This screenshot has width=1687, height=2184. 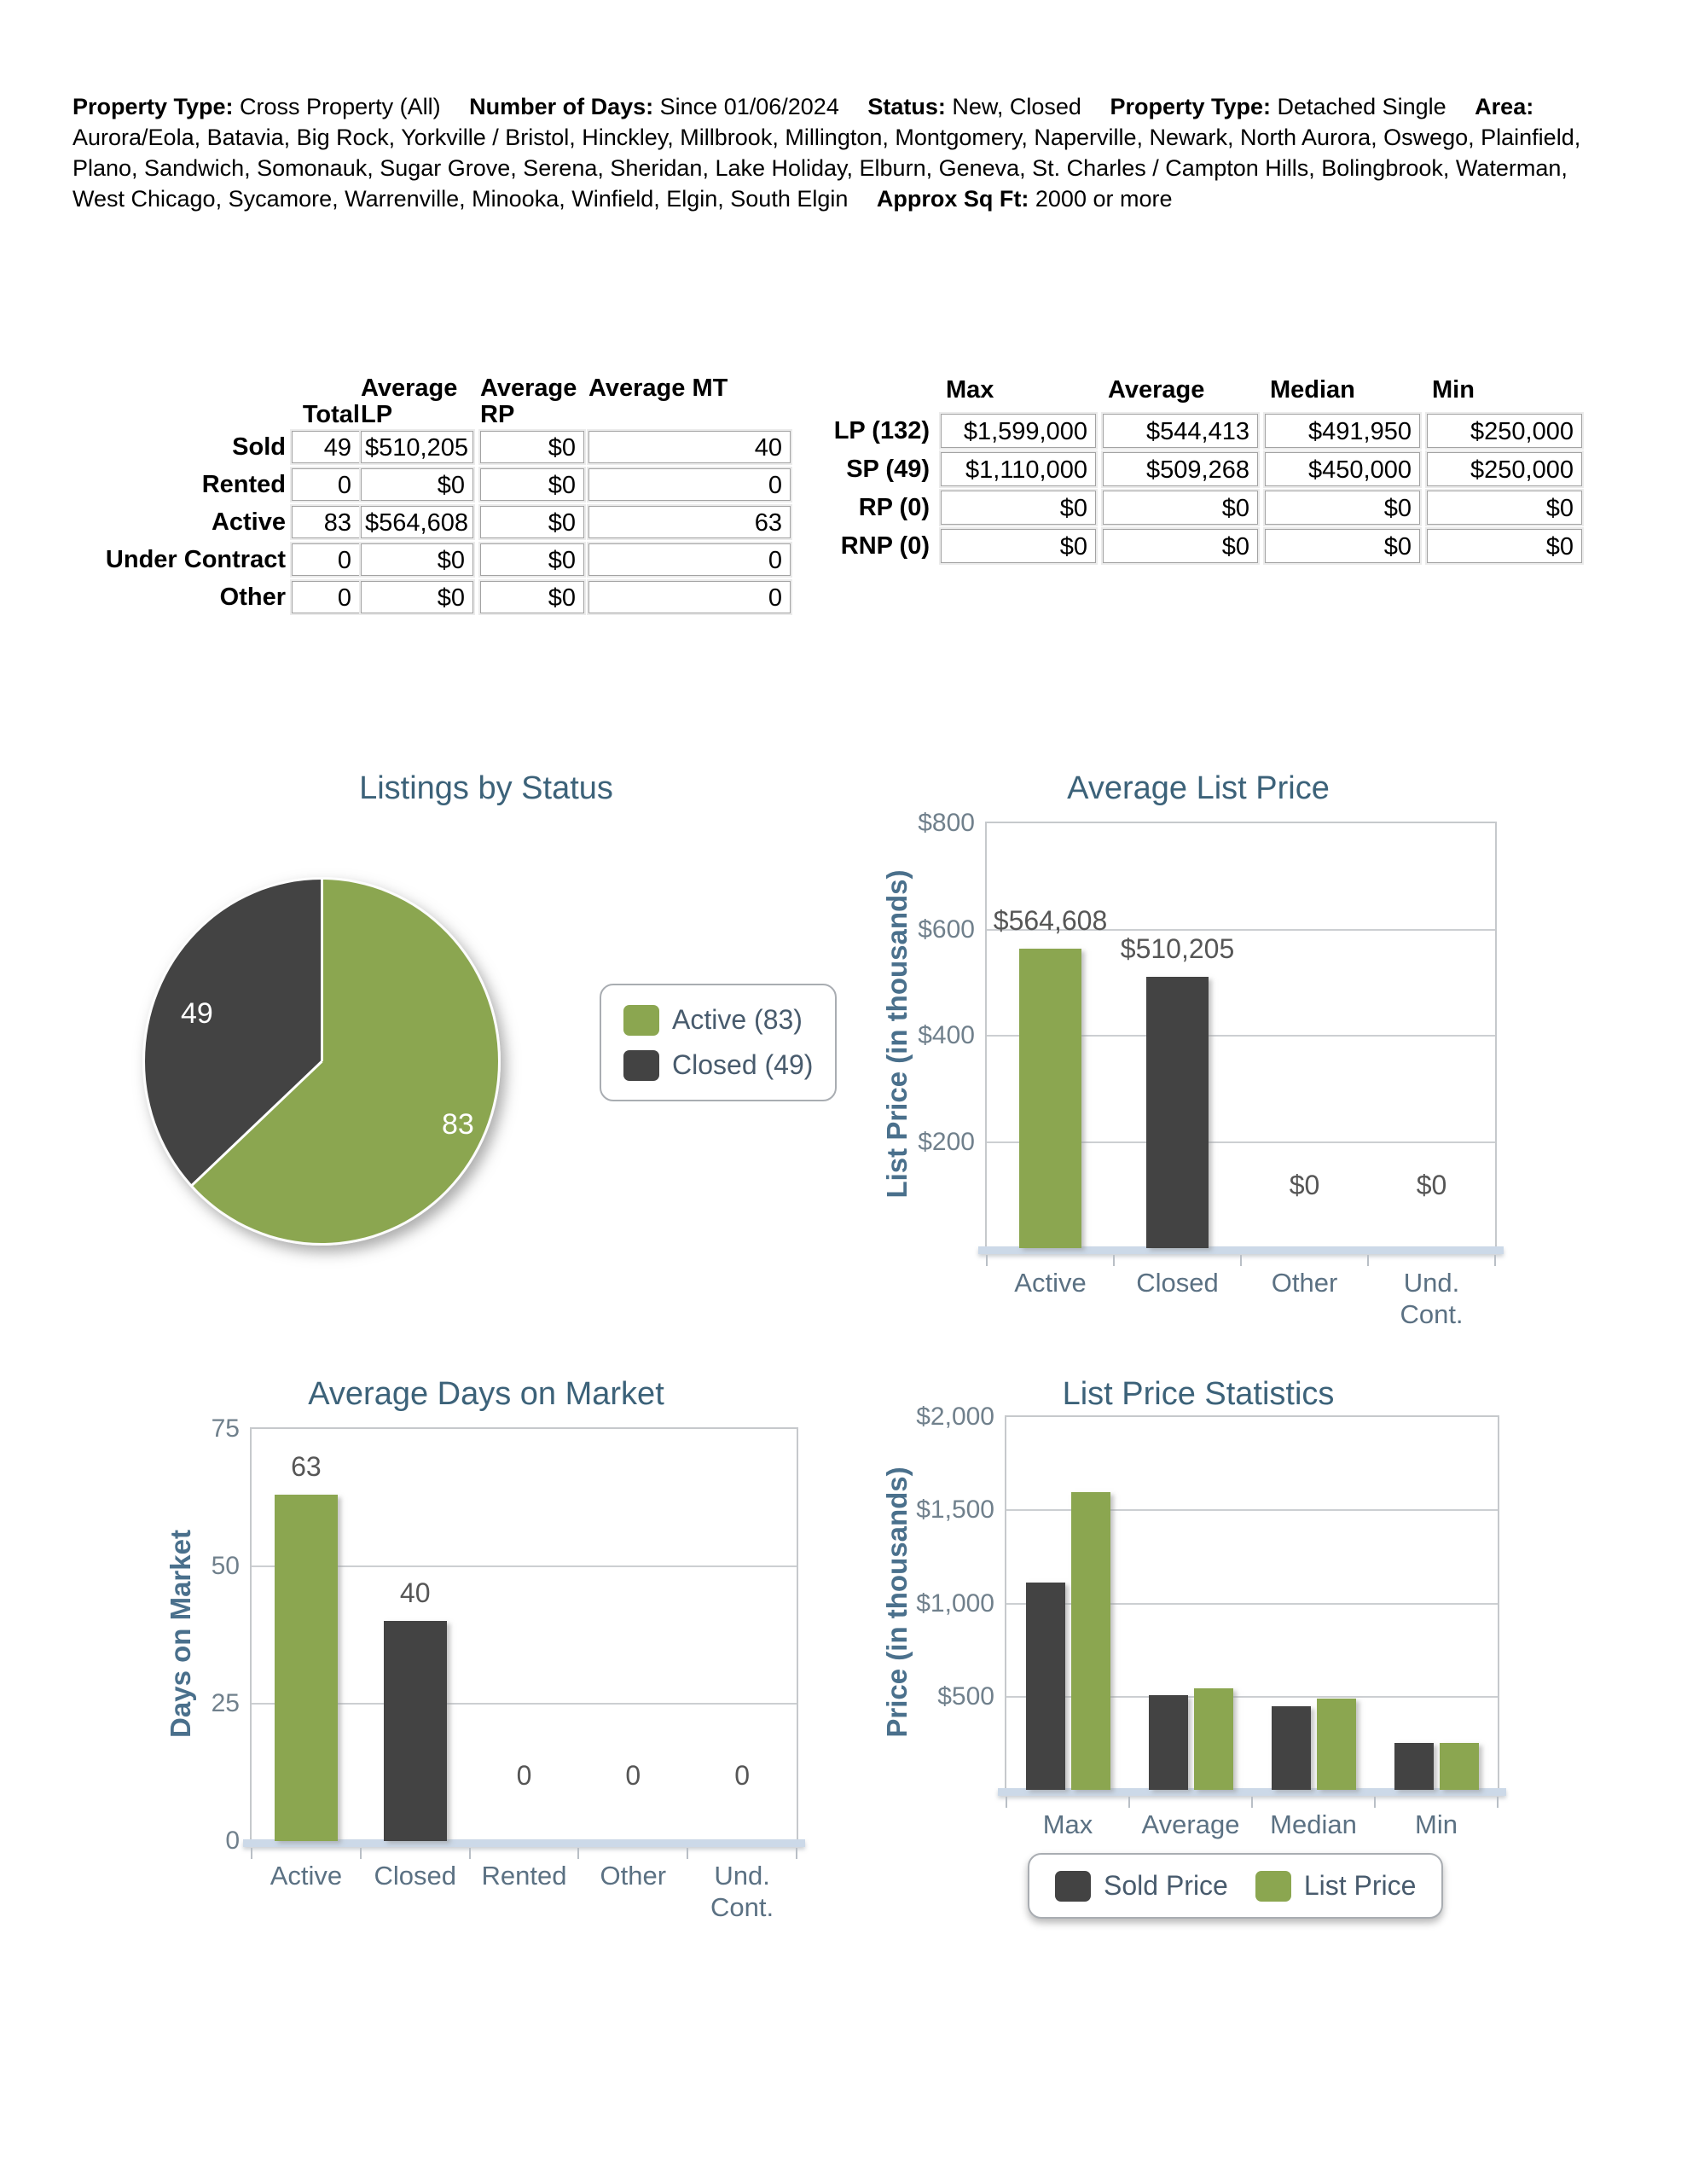 What do you see at coordinates (417, 522) in the screenshot?
I see `cell-active: $564,608` at bounding box center [417, 522].